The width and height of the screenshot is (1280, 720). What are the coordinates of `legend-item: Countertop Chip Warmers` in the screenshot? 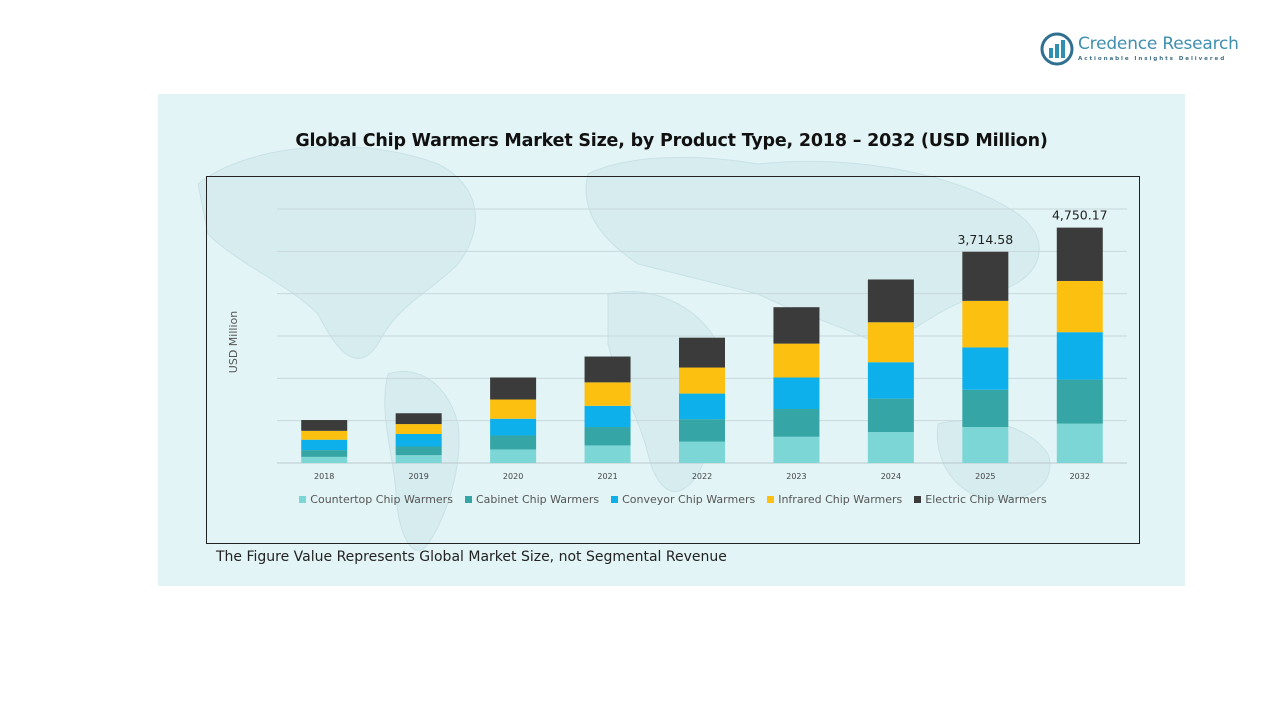 It's located at (376, 499).